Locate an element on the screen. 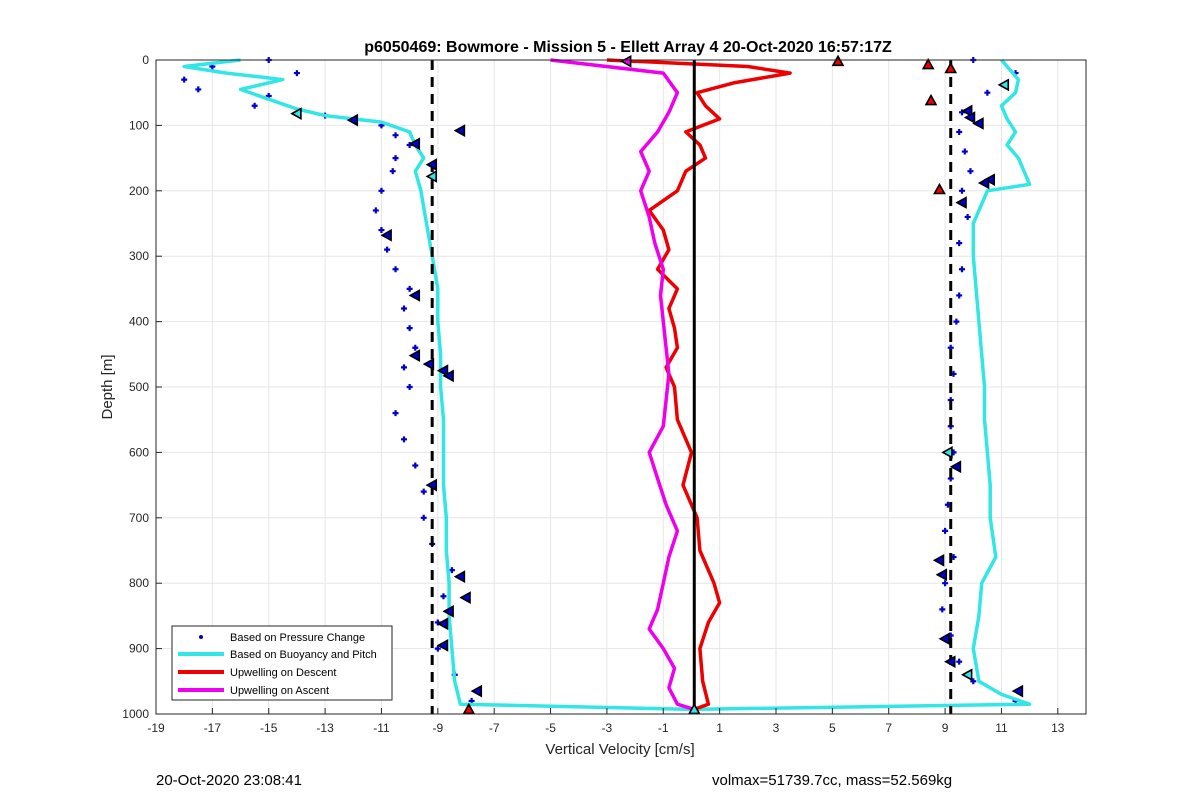  y-tick-label: 500 is located at coordinates (139, 387).